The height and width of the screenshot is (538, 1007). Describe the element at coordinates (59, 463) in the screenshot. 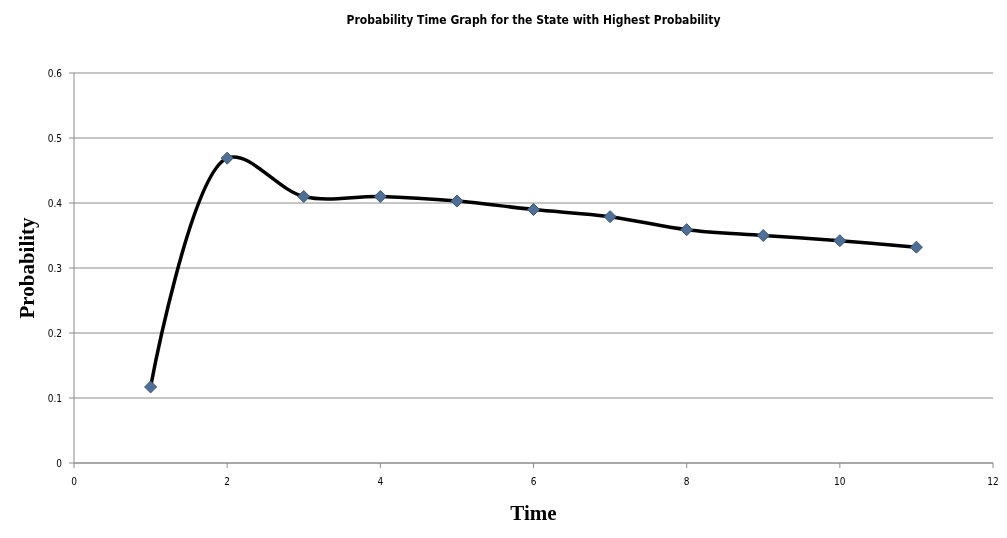

I see `y-tick-label: 0` at that location.